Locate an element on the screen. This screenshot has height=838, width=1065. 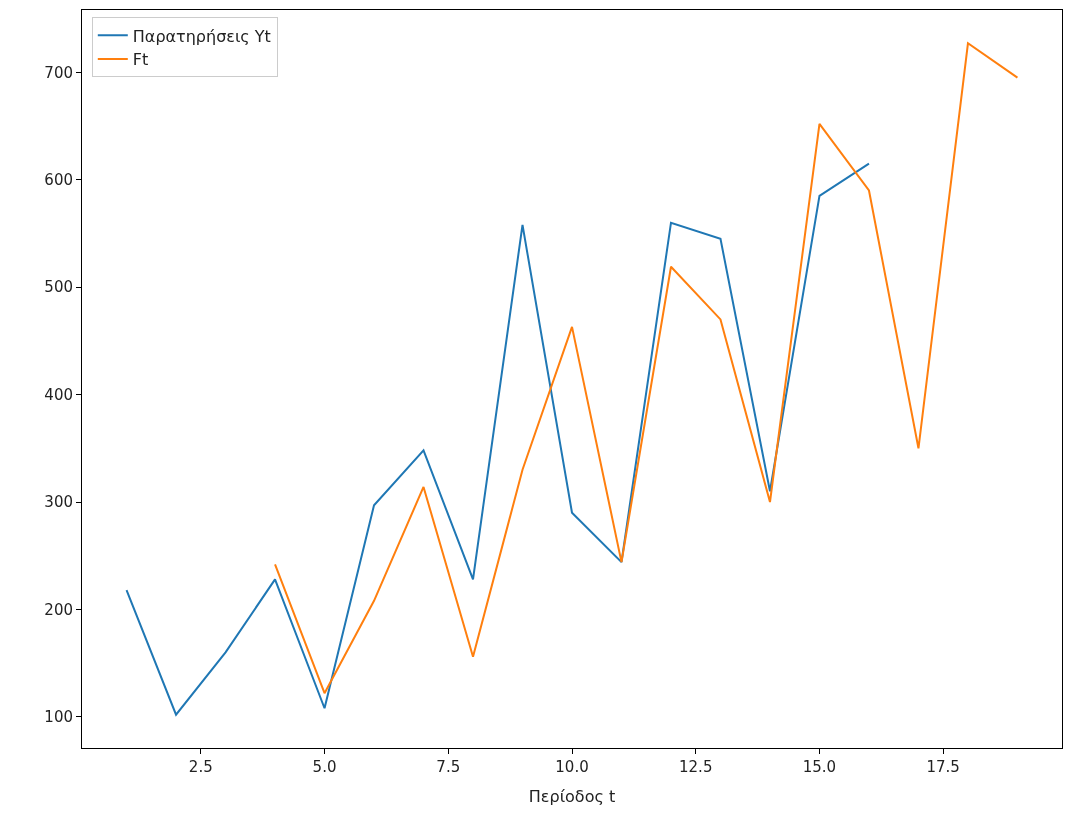
x-tick-label: 17.5 is located at coordinates (943, 767).